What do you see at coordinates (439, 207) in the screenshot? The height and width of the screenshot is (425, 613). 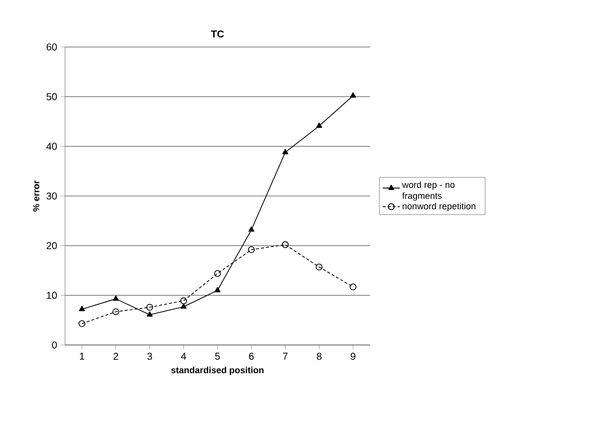 I see `legend-label: nonword repetition` at bounding box center [439, 207].